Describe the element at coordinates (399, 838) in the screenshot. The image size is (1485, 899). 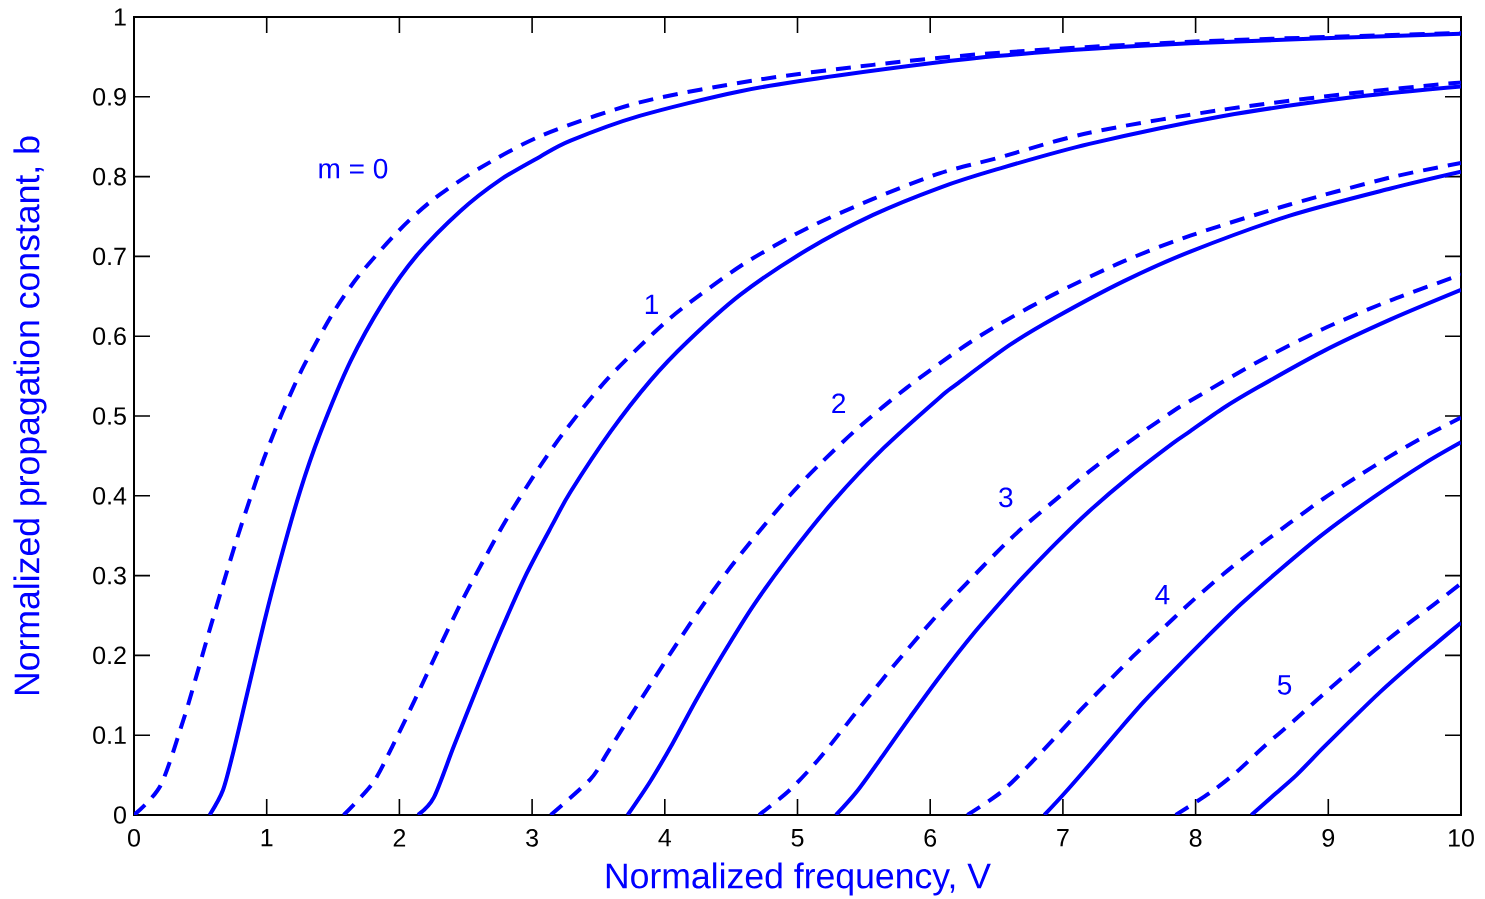
I see `x-tick-label: 2` at that location.